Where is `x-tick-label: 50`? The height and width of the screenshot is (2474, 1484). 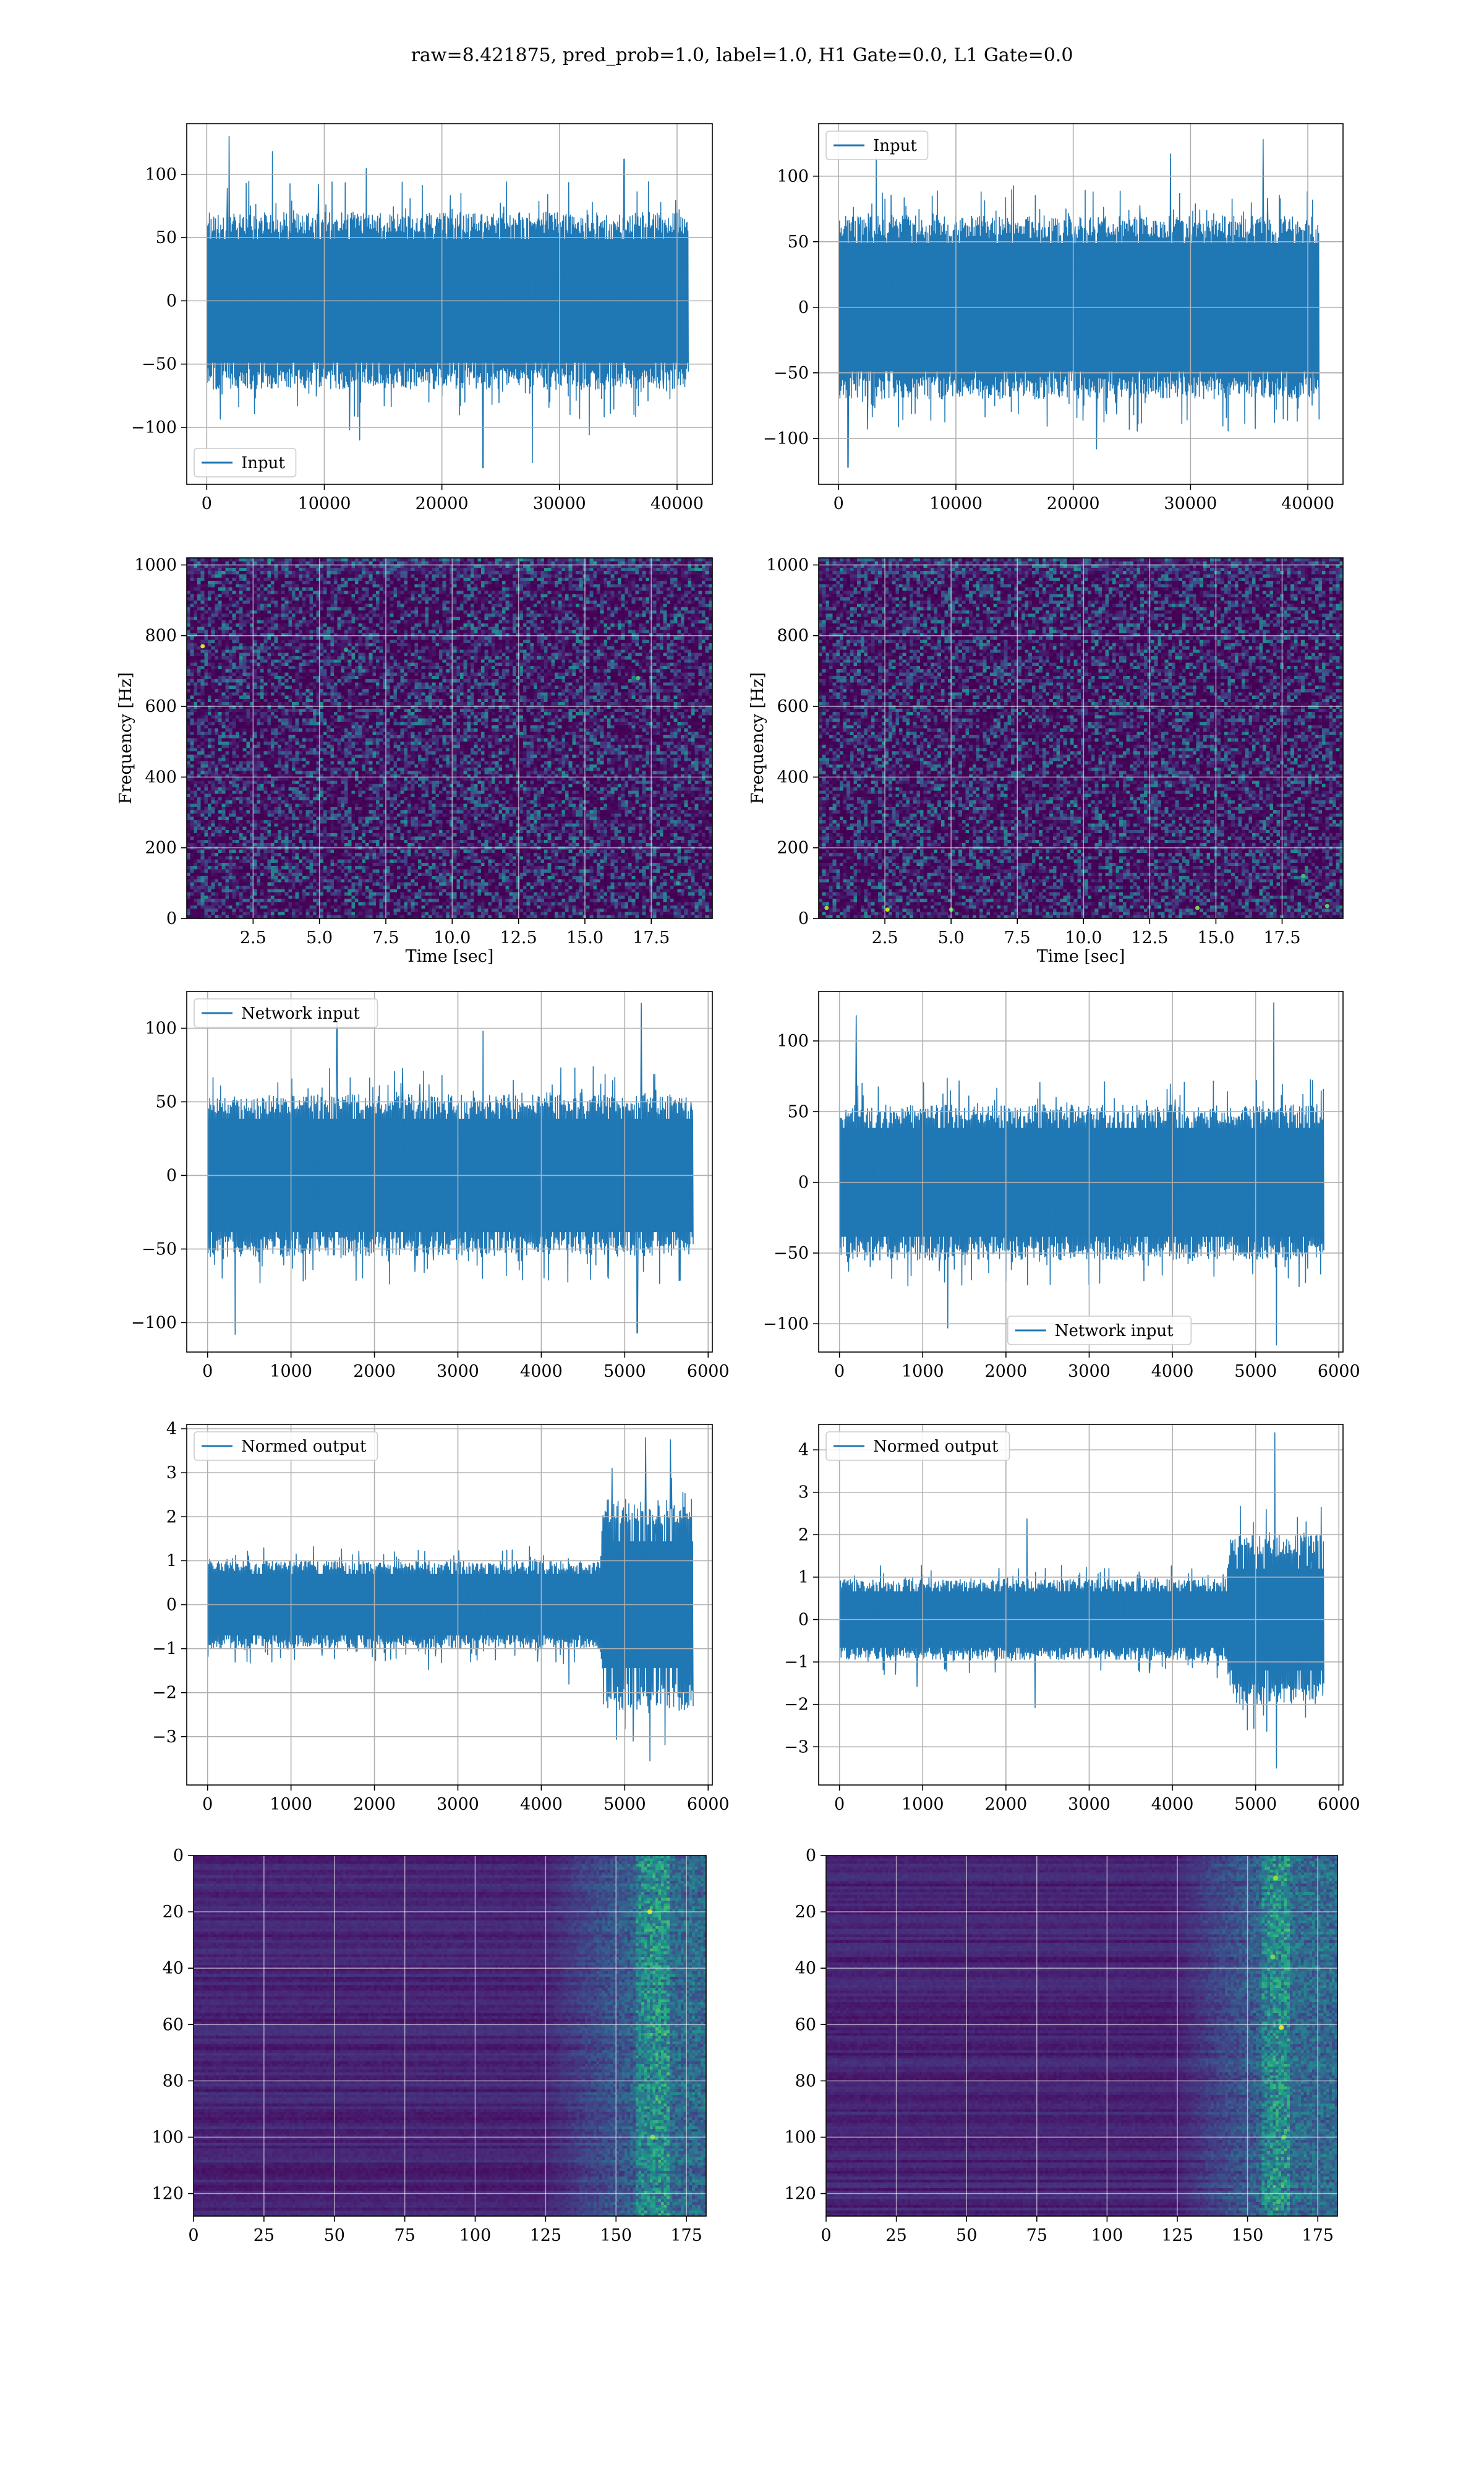 x-tick-label: 50 is located at coordinates (334, 2235).